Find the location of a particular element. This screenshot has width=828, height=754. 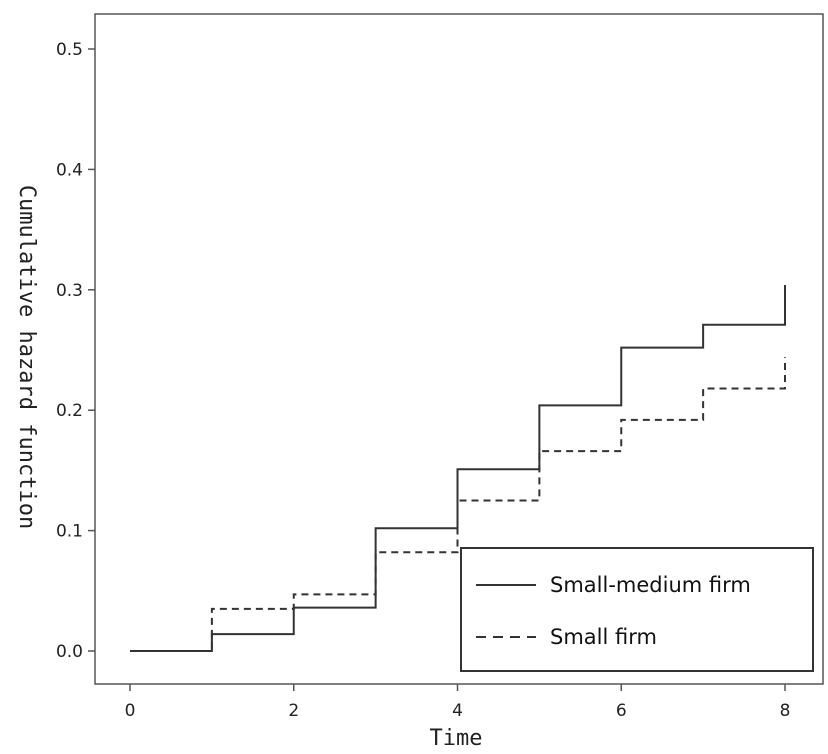

legend-label-small-medium-firm: Small-medium firm is located at coordinates (650, 585).